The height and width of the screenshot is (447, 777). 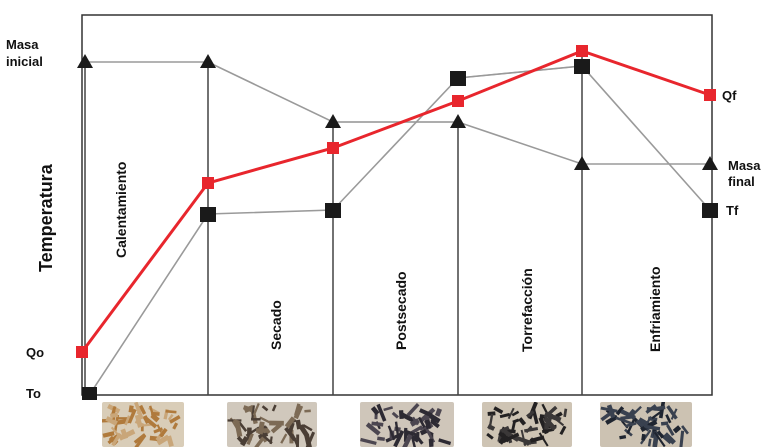 What do you see at coordinates (646, 424) in the screenshot?
I see `photo-cooled-chips` at bounding box center [646, 424].